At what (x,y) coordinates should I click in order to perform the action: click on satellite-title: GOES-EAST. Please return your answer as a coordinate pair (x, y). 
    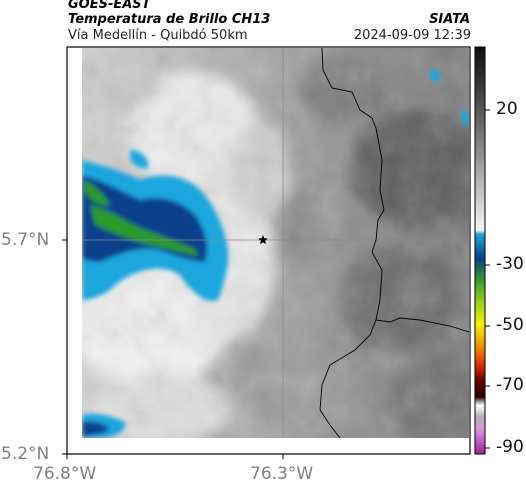
    Looking at the image, I should click on (109, 6).